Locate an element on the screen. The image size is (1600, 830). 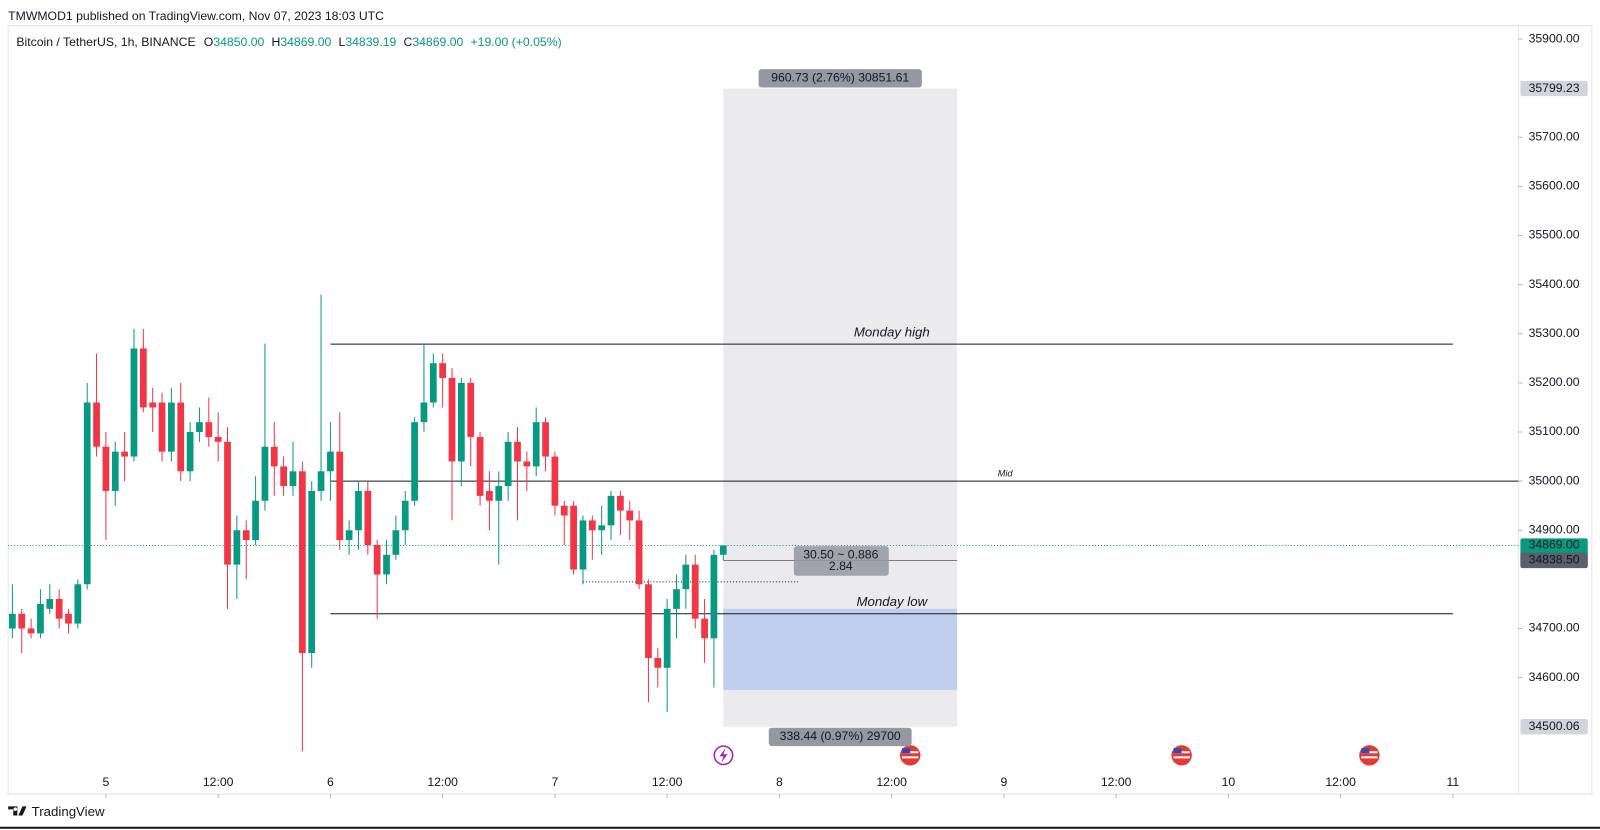
ohlc-value: 34850.00 is located at coordinates (238, 42).